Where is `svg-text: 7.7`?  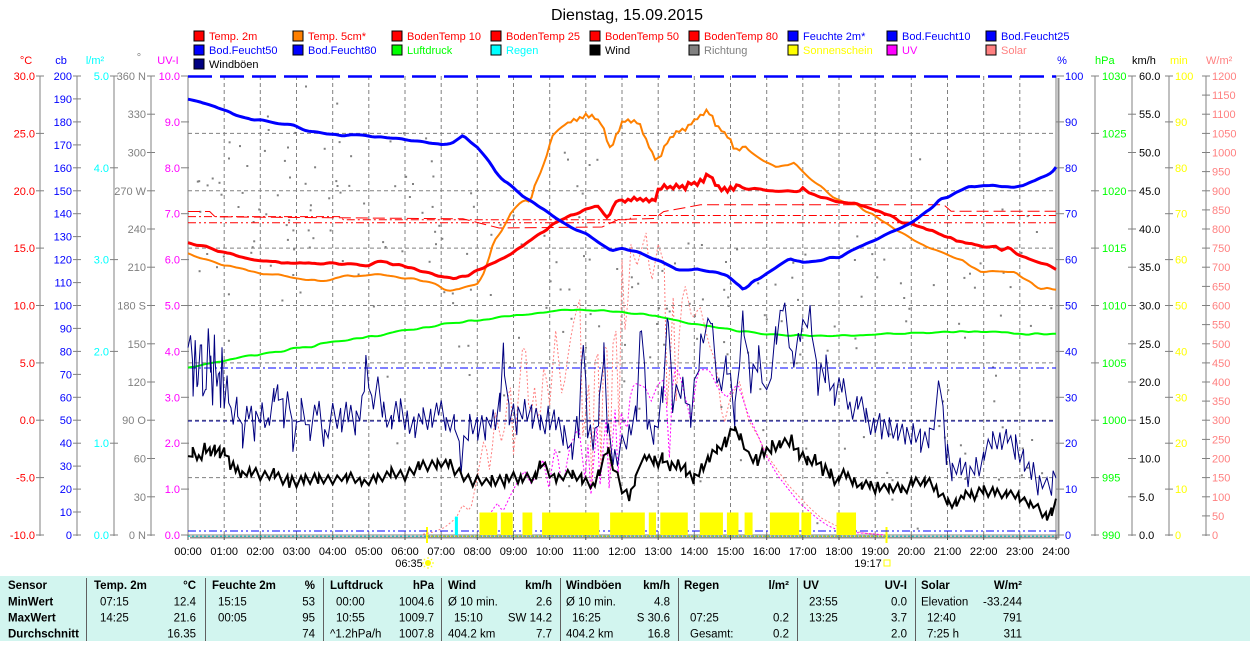
svg-text: 7.7 is located at coordinates (544, 635).